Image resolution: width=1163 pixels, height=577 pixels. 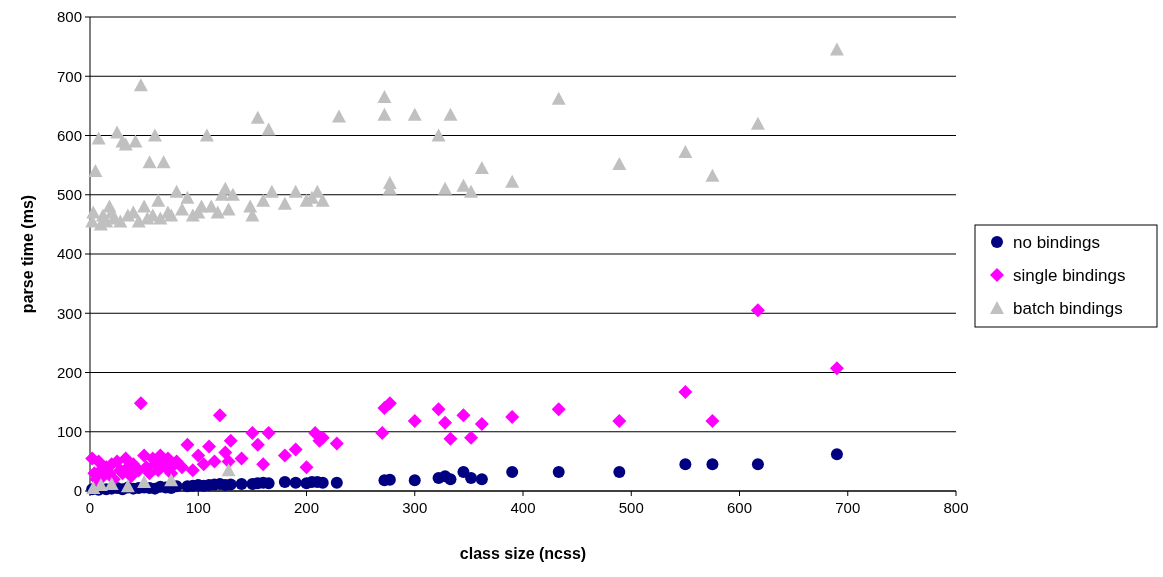 What do you see at coordinates (69, 76) in the screenshot?
I see `y-tick-label: 700` at bounding box center [69, 76].